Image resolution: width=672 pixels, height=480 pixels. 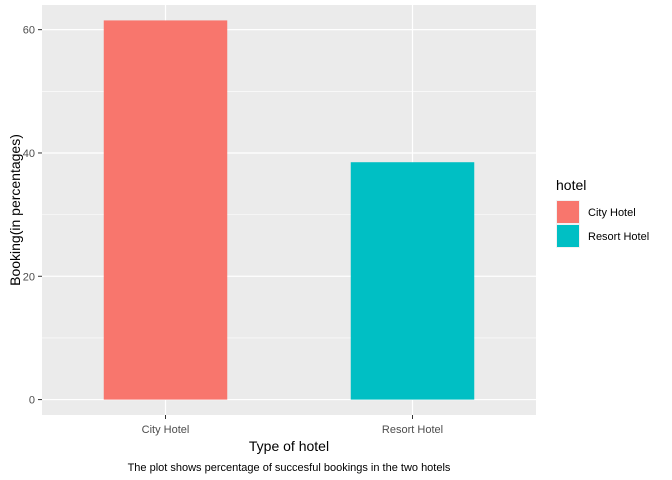 What do you see at coordinates (165, 210) in the screenshot?
I see `bar-city-hotel` at bounding box center [165, 210].